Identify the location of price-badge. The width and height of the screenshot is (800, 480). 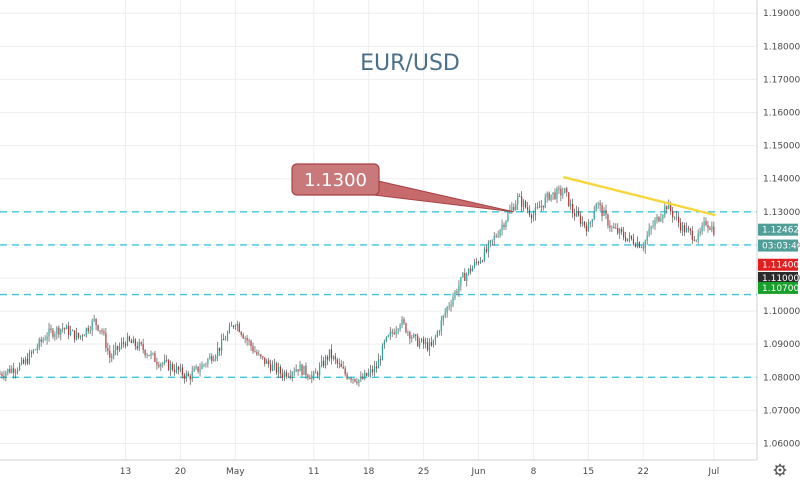
(778, 245).